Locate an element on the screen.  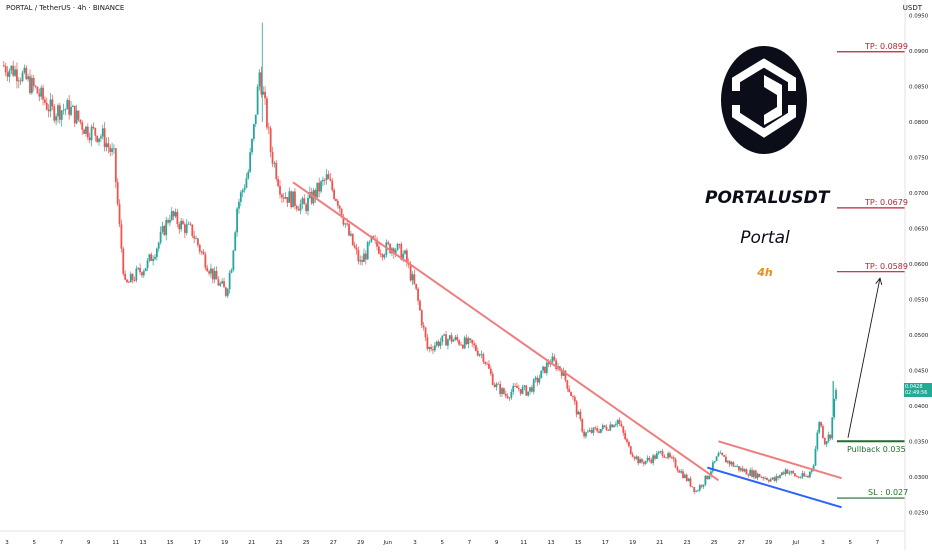
tp3-label: TP: 0.0899 is located at coordinates (886, 46).